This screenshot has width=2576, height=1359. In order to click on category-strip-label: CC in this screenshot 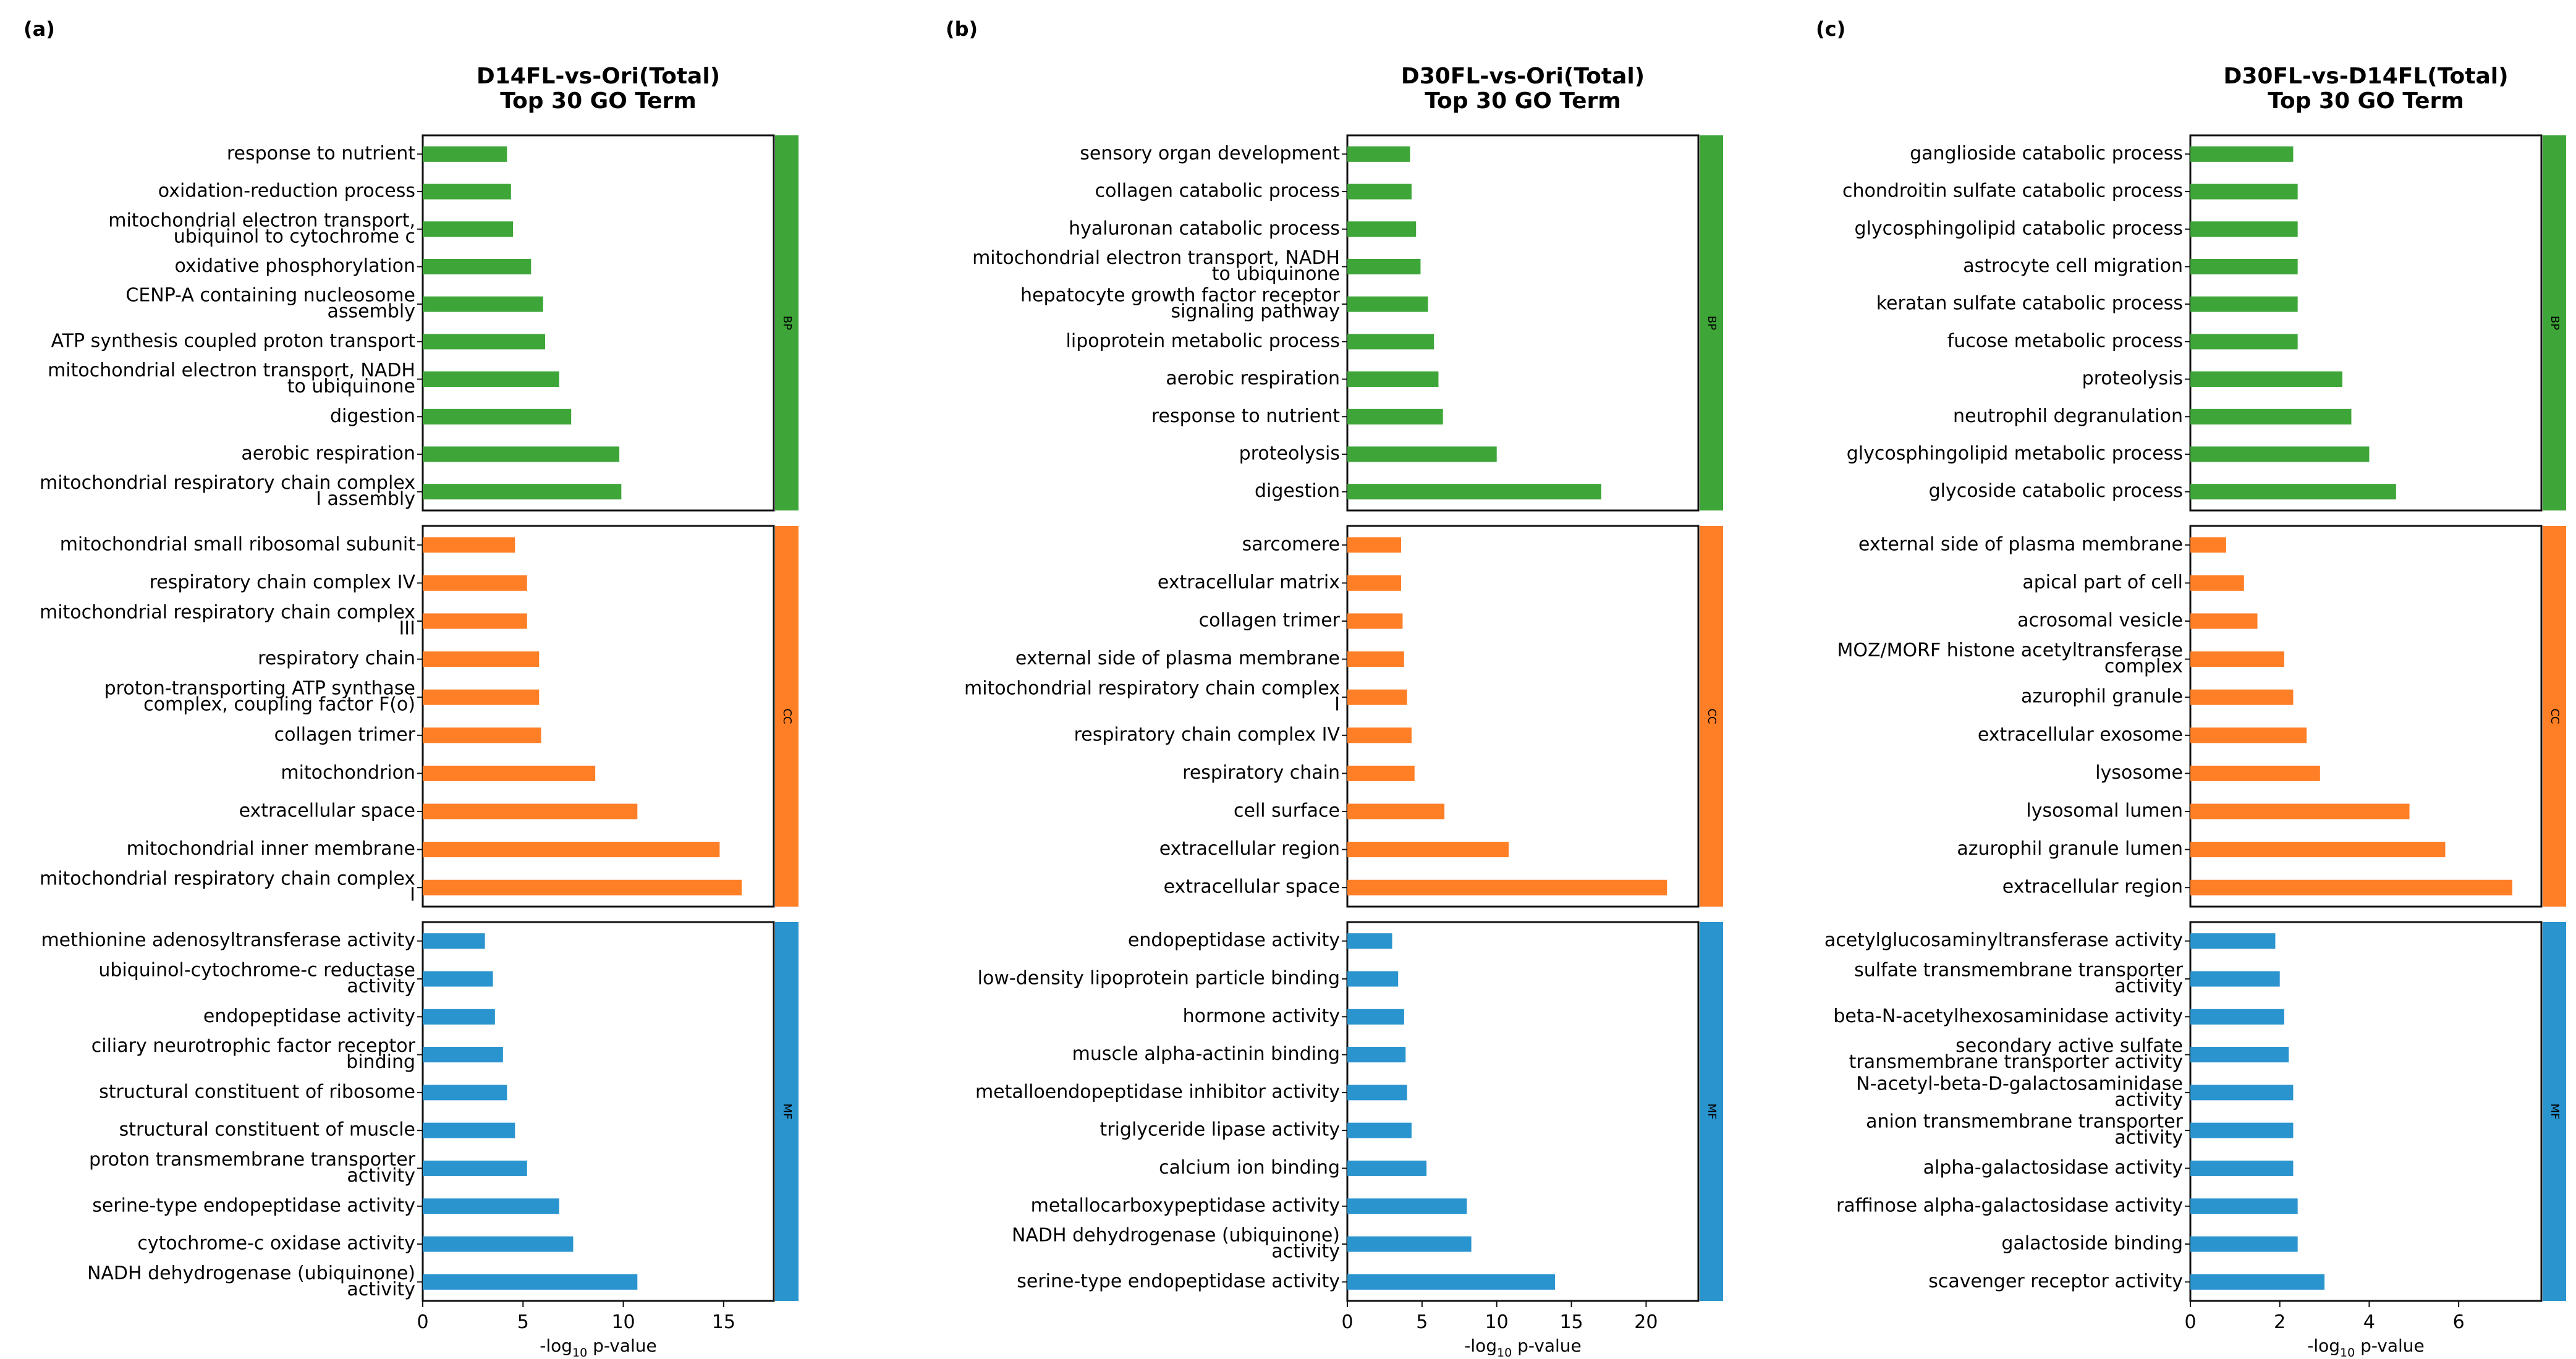, I will do `click(2554, 716)`.